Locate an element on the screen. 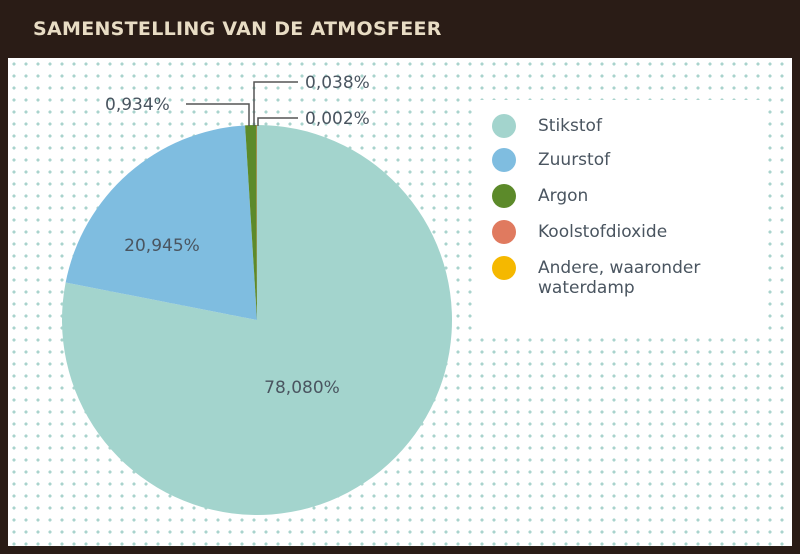 The height and width of the screenshot is (554, 800). legend-item: Zuurstof is located at coordinates (551, 160).